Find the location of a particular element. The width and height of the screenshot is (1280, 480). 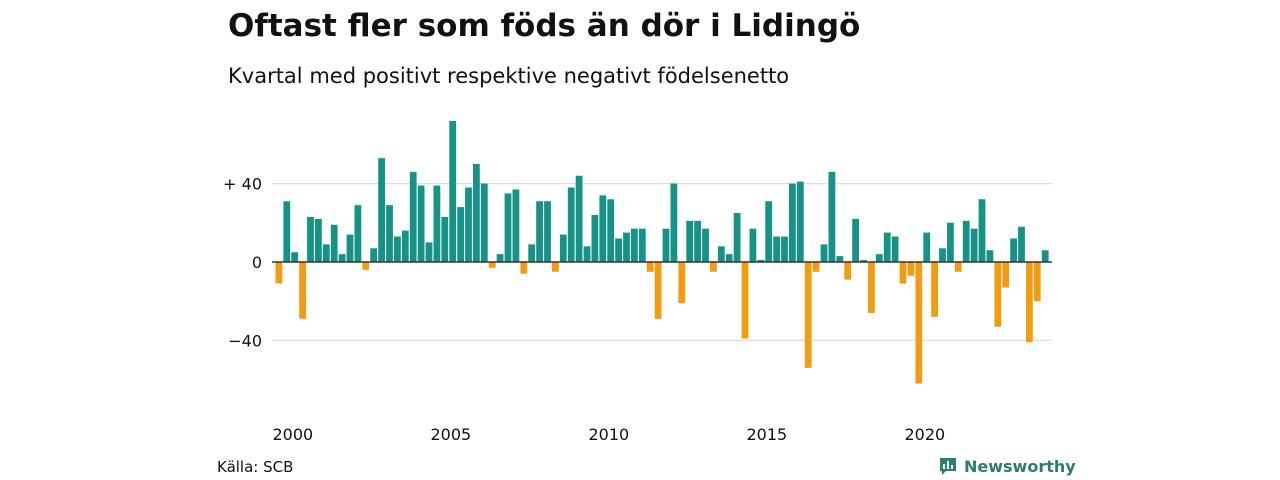

brand-name: Newsworthy is located at coordinates (1020, 466).